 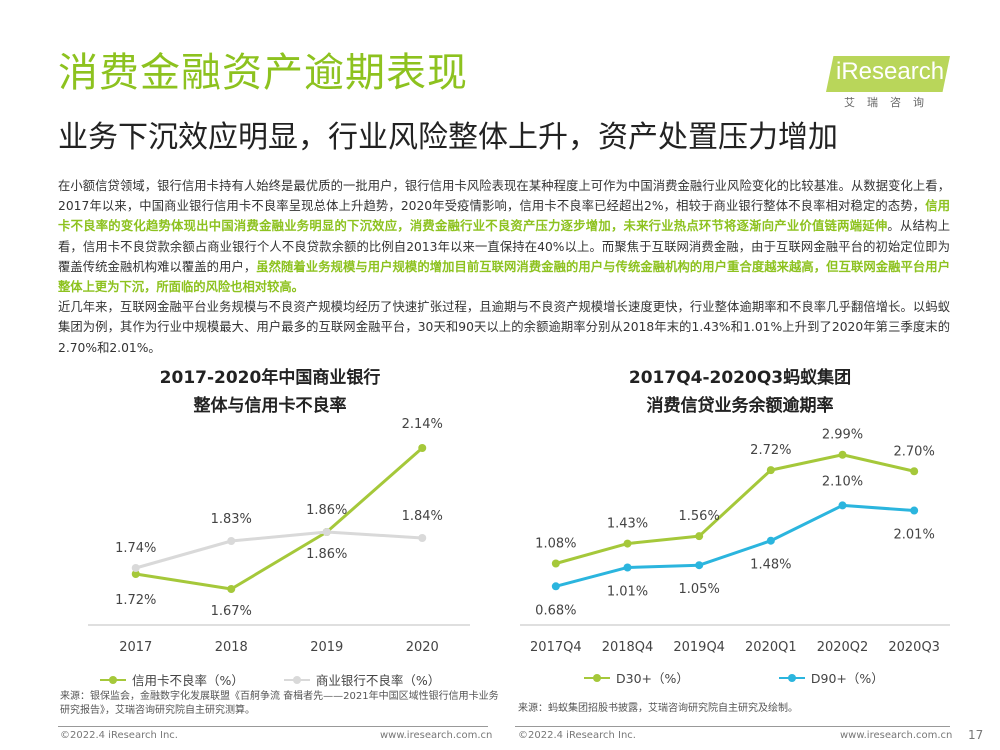 What do you see at coordinates (628, 647) in the screenshot?
I see `chart2-x-tick-1: 2018Q4` at bounding box center [628, 647].